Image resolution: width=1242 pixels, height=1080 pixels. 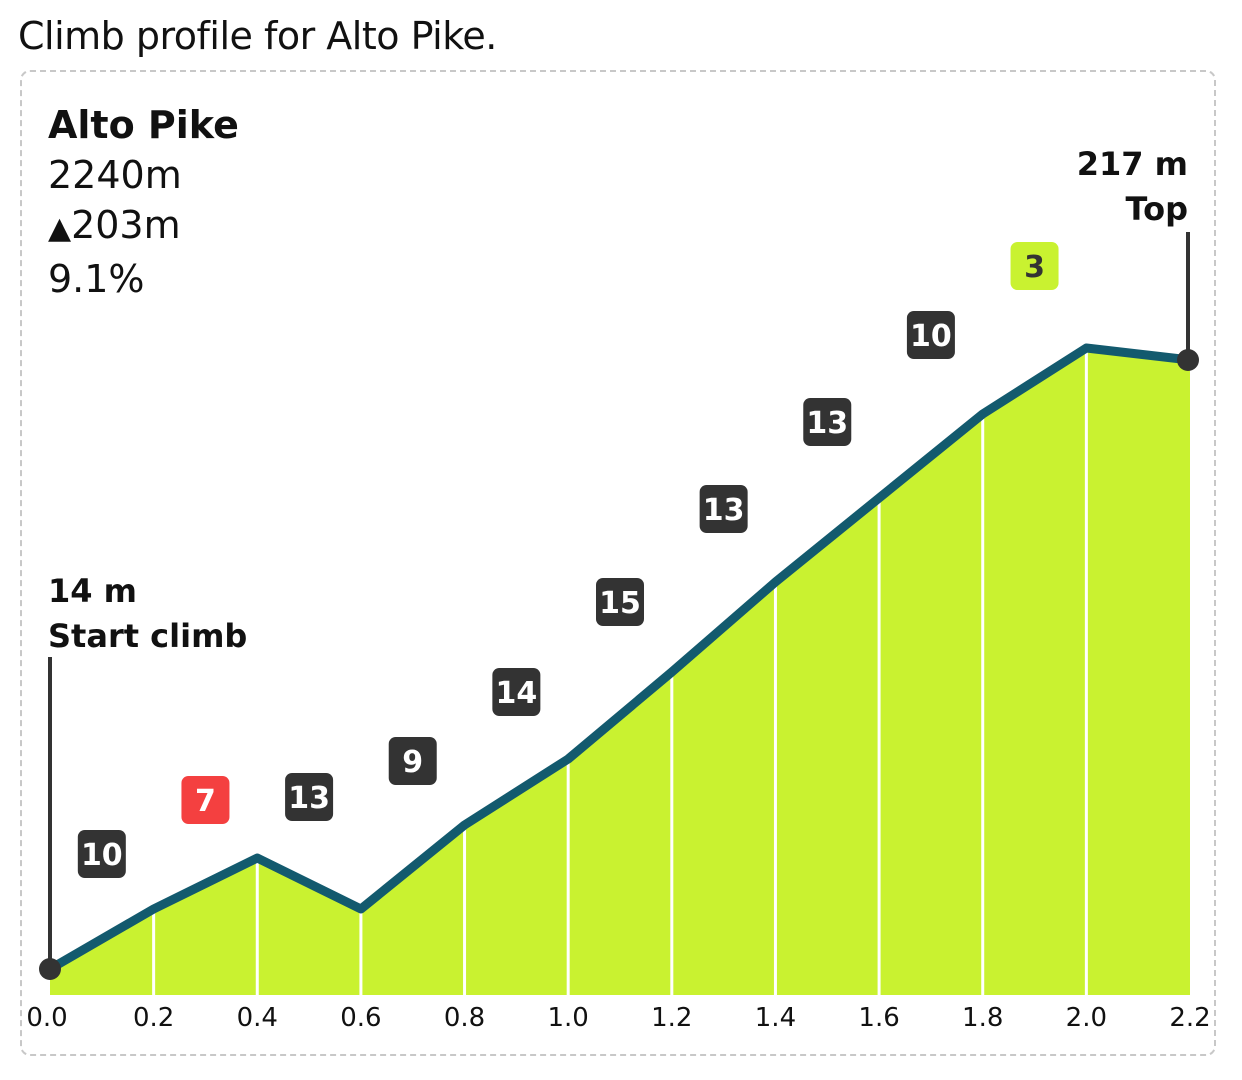 I want to click on x-axis-ticks: 0.0 0.2 0.4 0.6 0.8 1.0 1.2 1.4 1.6 1.8 2.0 2.2, so click(x=618, y=1018).